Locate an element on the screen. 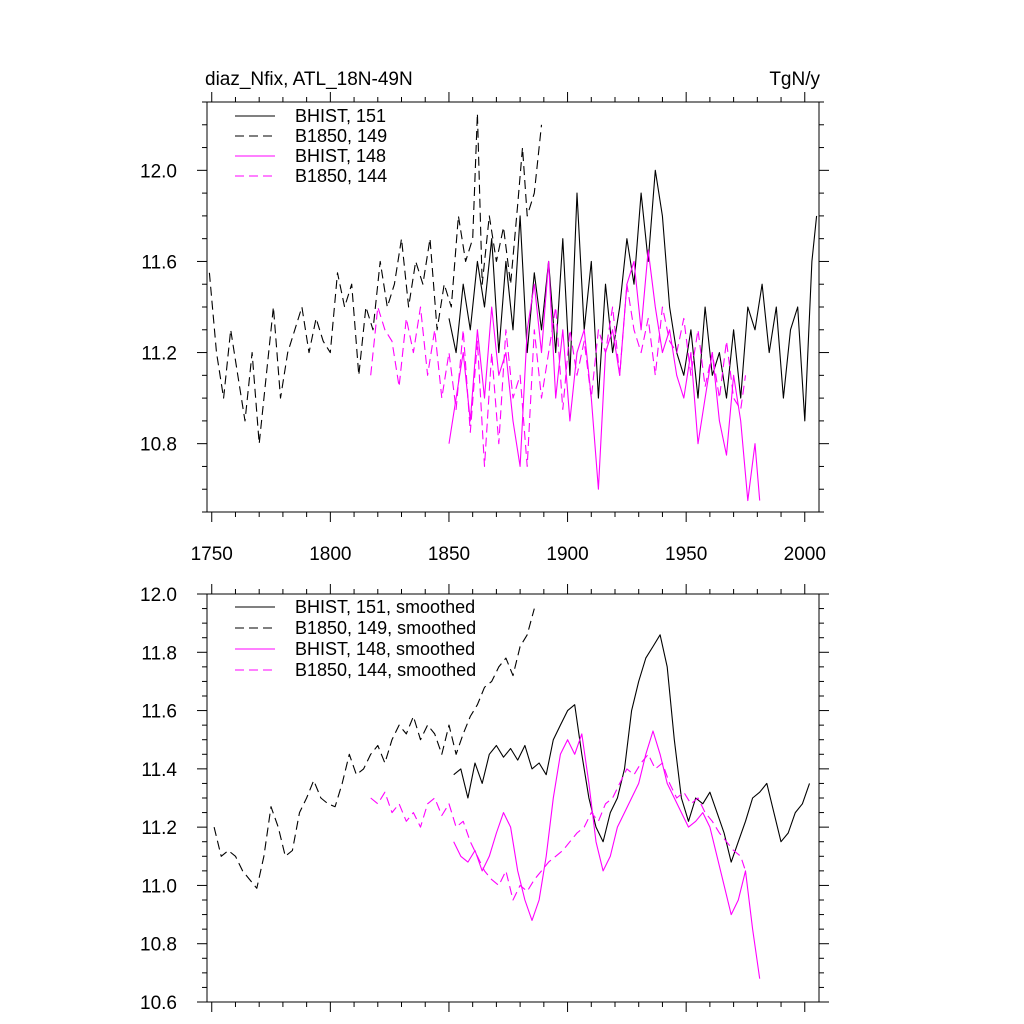  y-tick-label: 11.0 is located at coordinates (159, 886).